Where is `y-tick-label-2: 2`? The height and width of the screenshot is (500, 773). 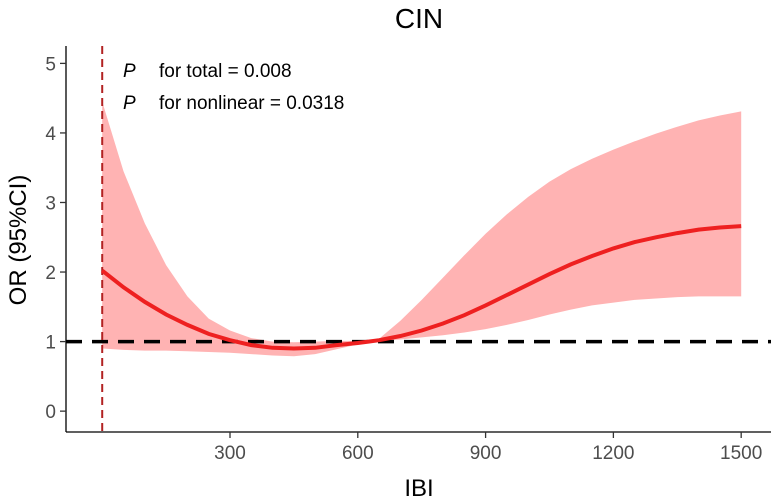
y-tick-label-2: 2 is located at coordinates (50, 273).